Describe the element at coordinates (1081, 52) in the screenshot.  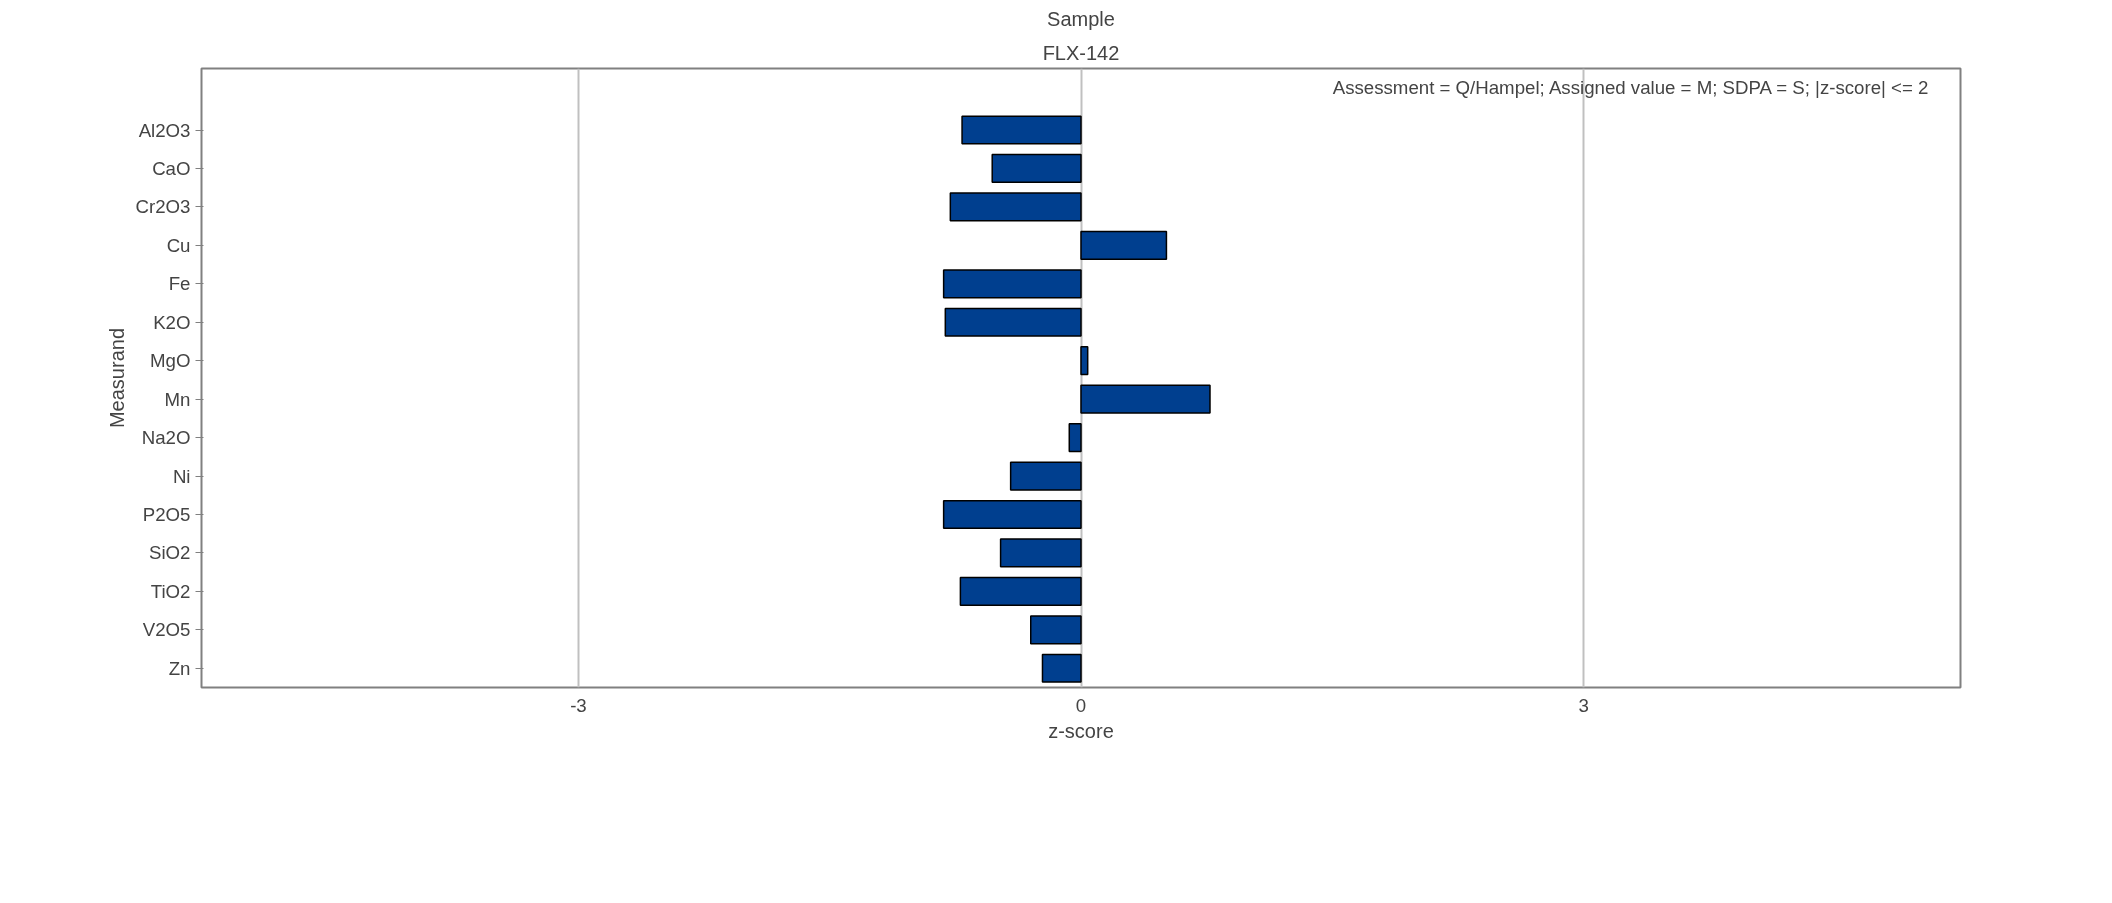
I see `chart-subtitle: FLX-142` at that location.